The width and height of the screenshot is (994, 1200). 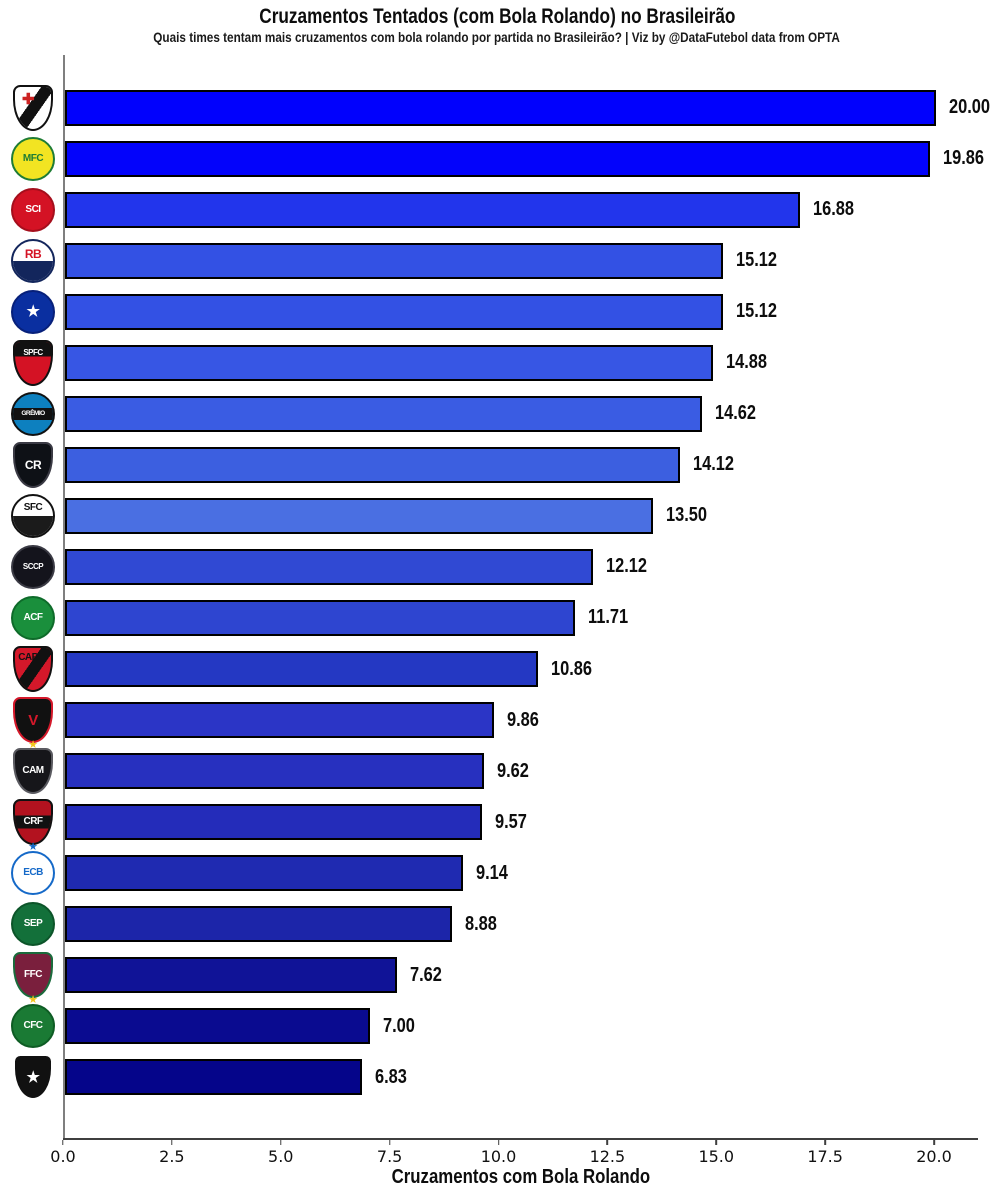 I want to click on crest-circle-icon: ECB, so click(x=33, y=873).